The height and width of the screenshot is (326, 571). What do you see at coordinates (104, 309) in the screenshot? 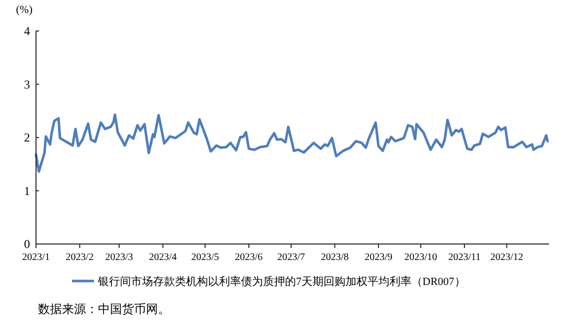
I see `source-note: 数据来源：中国货币网。` at bounding box center [104, 309].